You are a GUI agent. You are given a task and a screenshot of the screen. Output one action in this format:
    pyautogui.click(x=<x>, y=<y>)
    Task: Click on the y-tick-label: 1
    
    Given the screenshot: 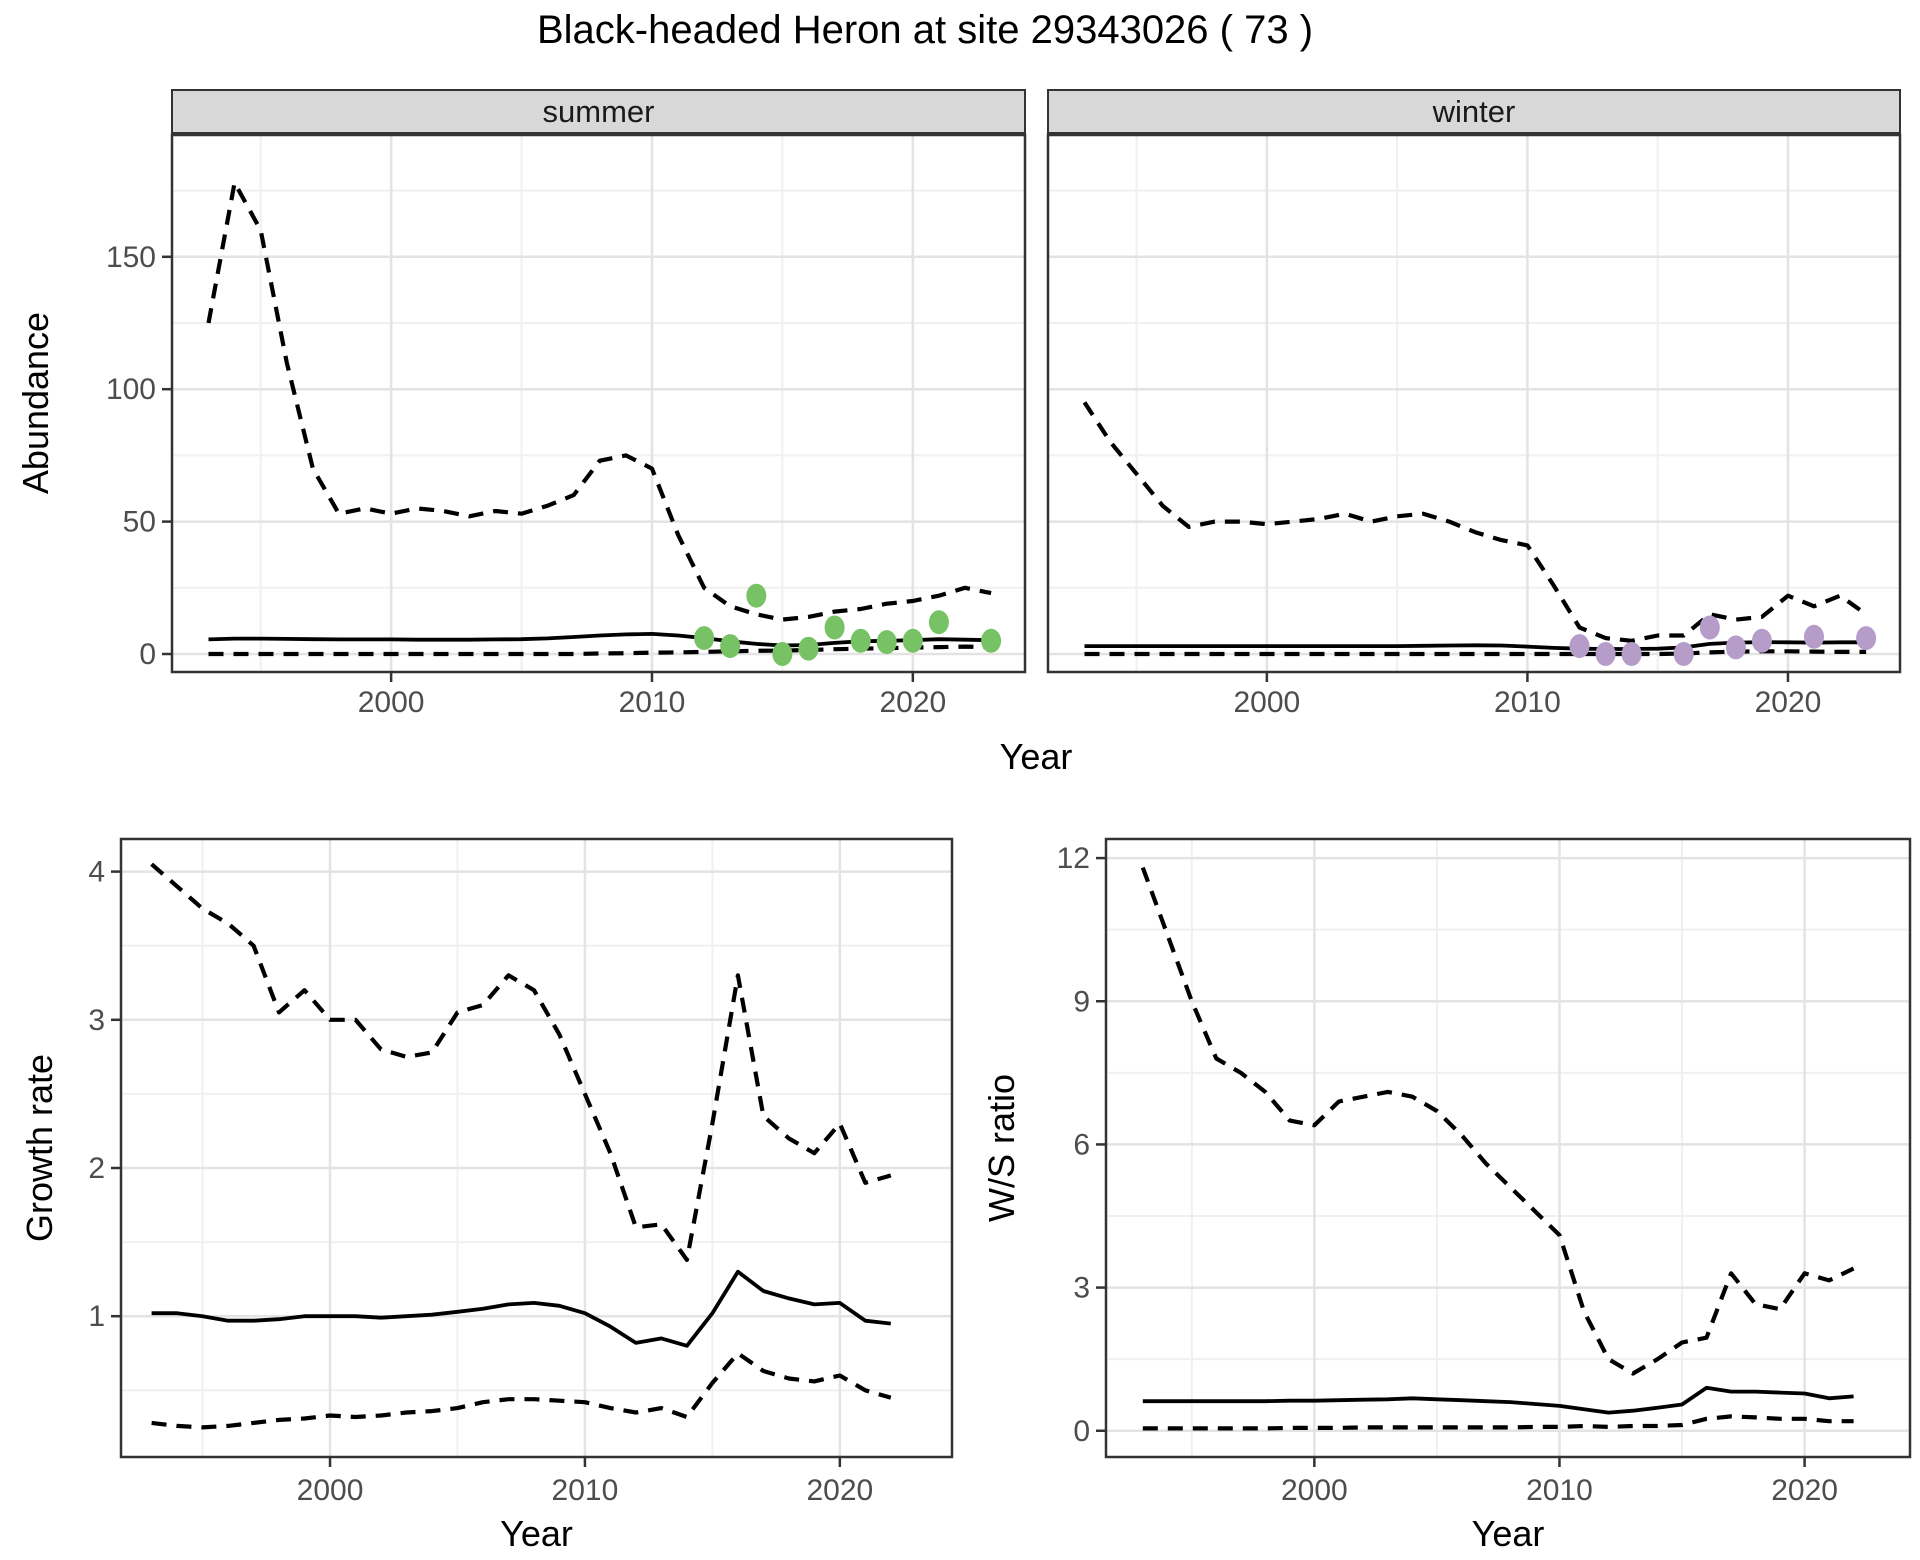 What is the action you would take?
    pyautogui.click(x=96, y=1316)
    